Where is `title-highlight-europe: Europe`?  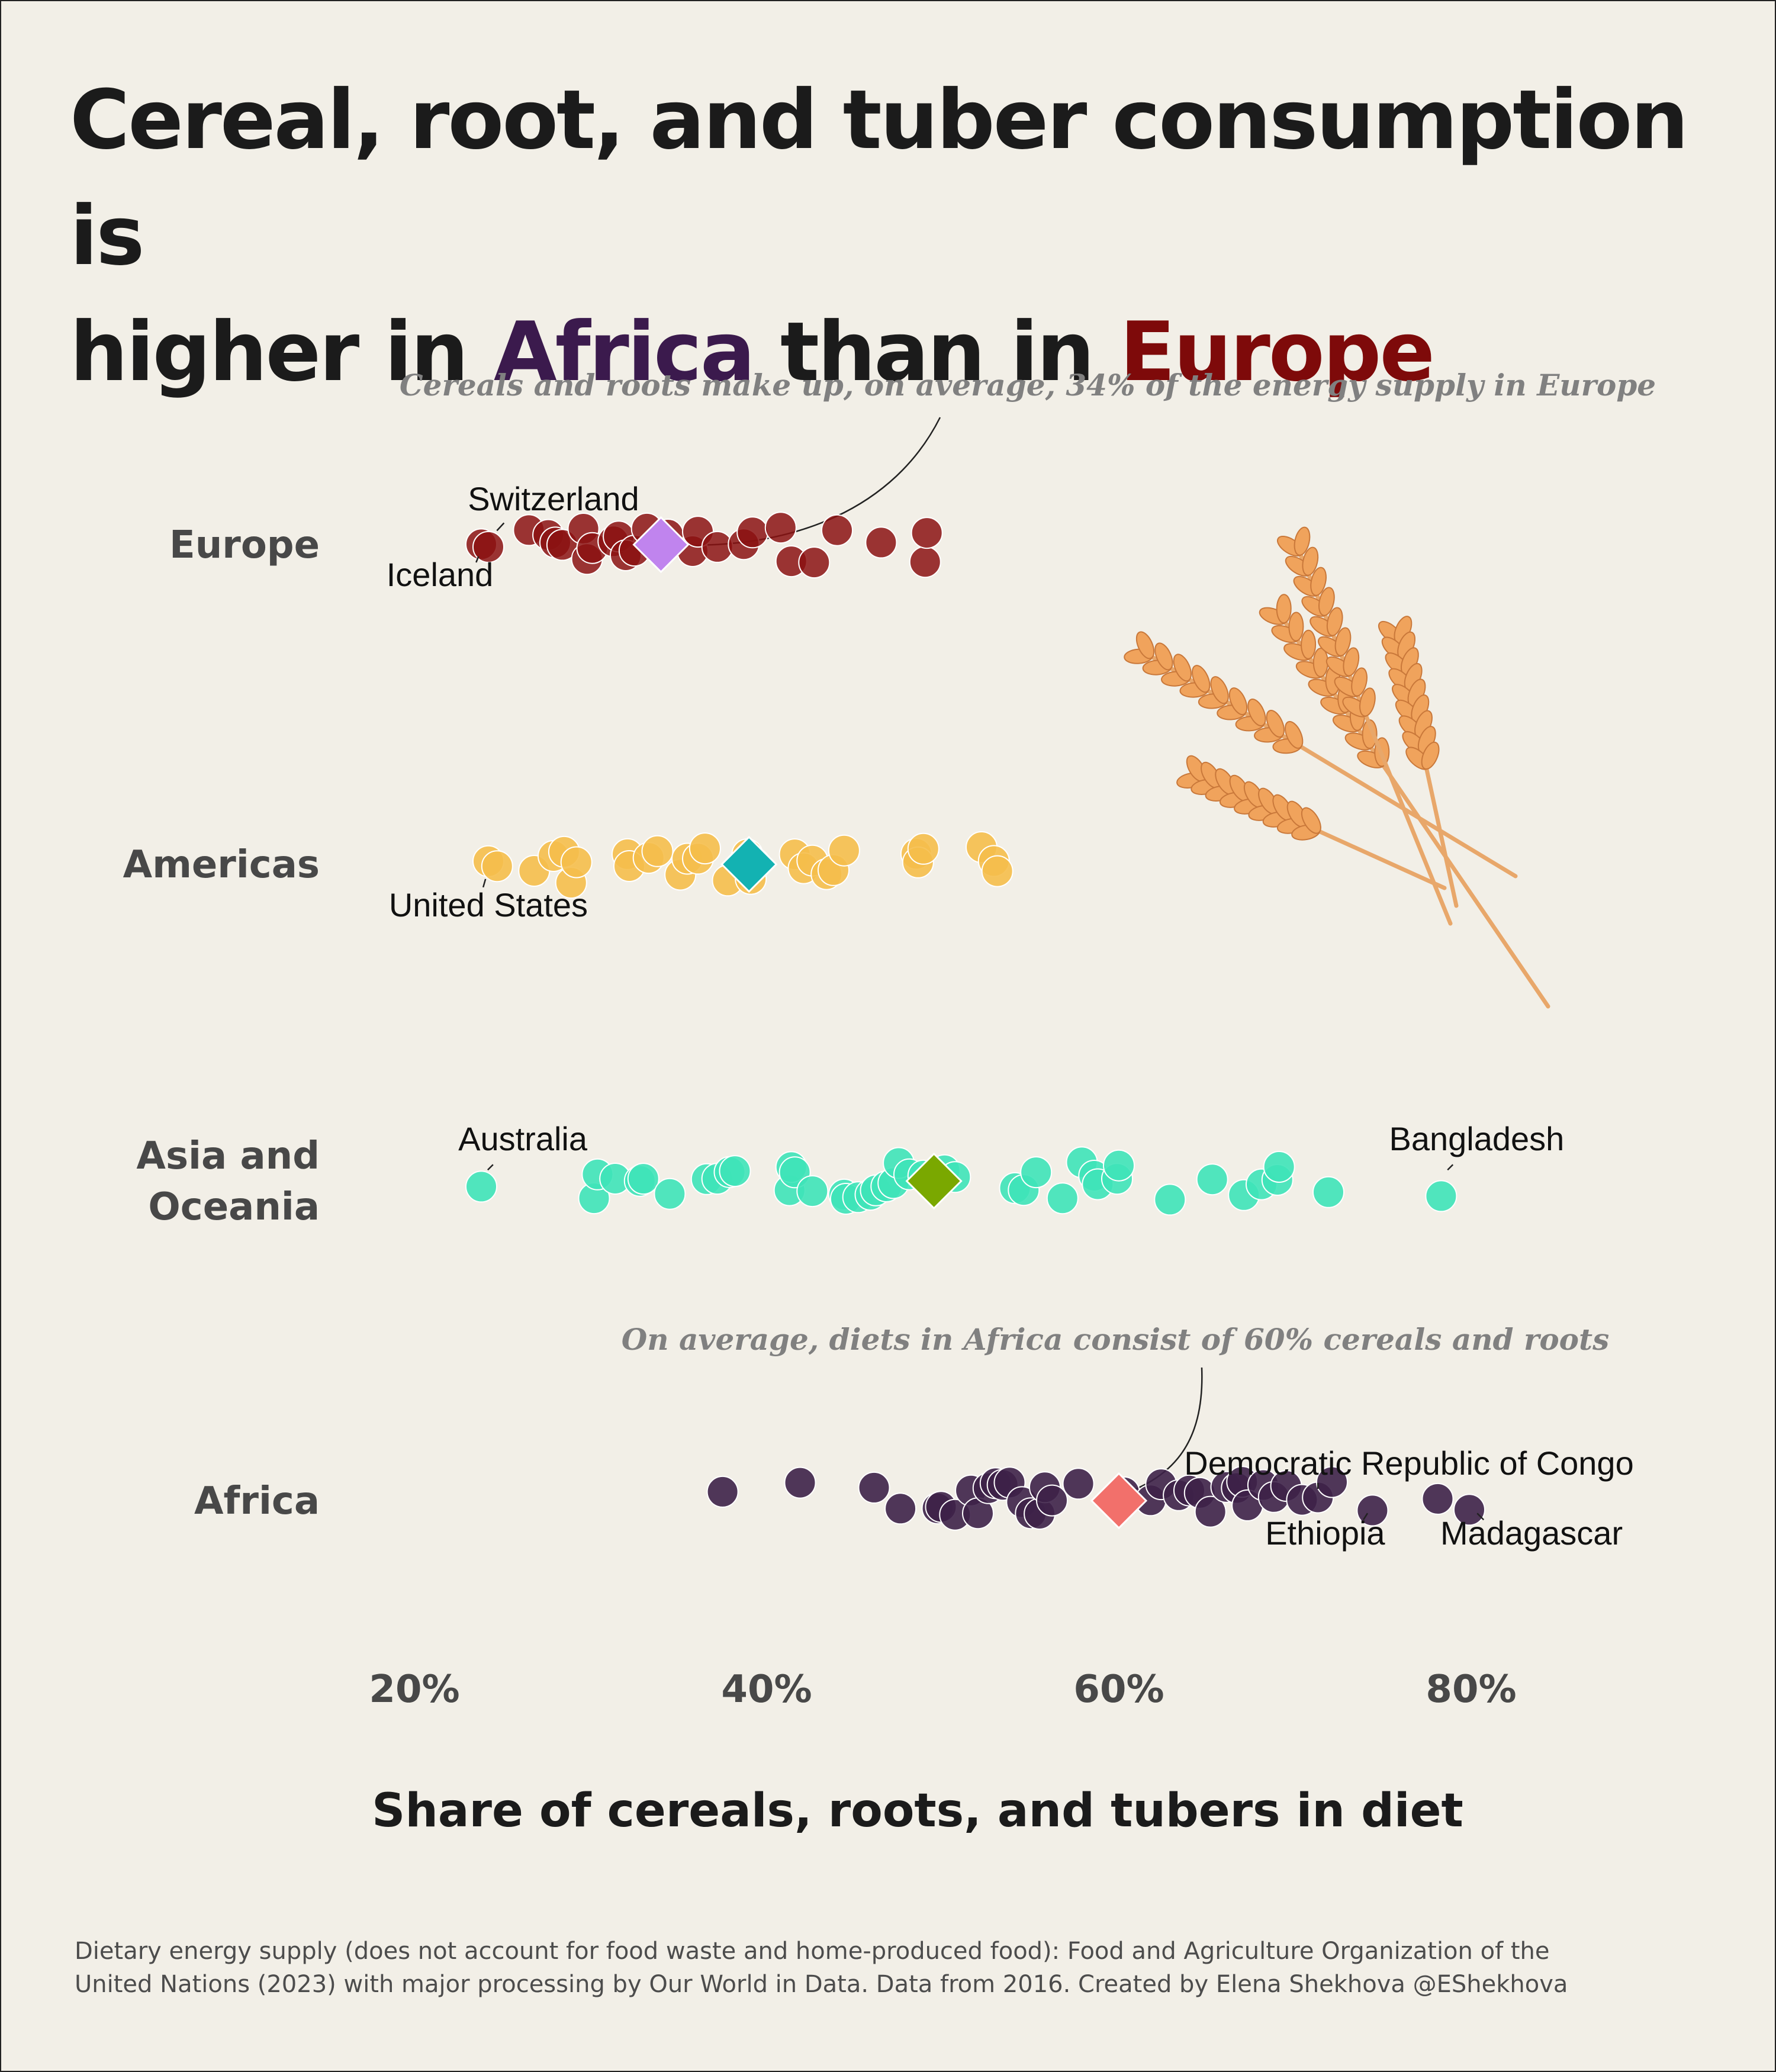 title-highlight-europe: Europe is located at coordinates (1277, 352).